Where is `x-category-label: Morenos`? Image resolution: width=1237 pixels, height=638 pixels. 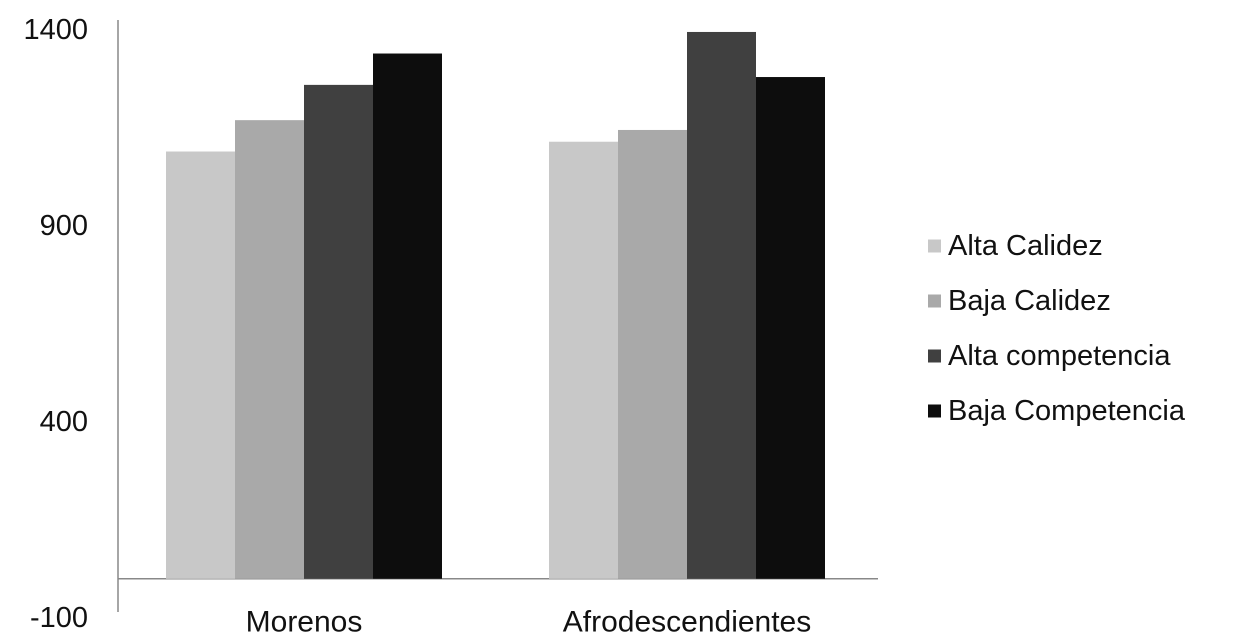
x-category-label: Morenos is located at coordinates (304, 622).